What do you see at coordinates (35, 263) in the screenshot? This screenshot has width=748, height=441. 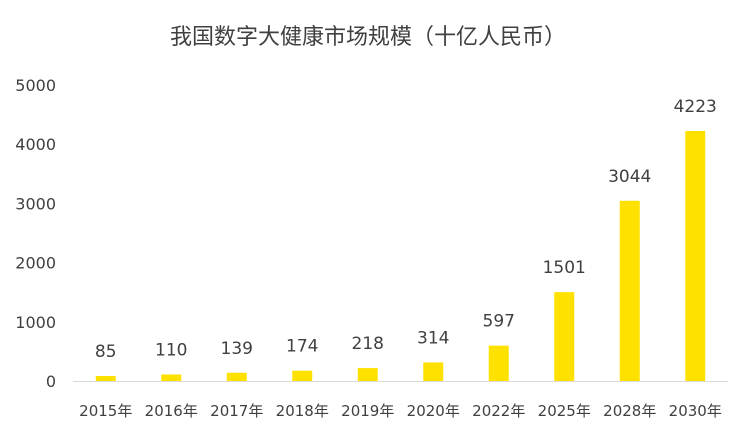 I see `y-tick-label: 2000` at bounding box center [35, 263].